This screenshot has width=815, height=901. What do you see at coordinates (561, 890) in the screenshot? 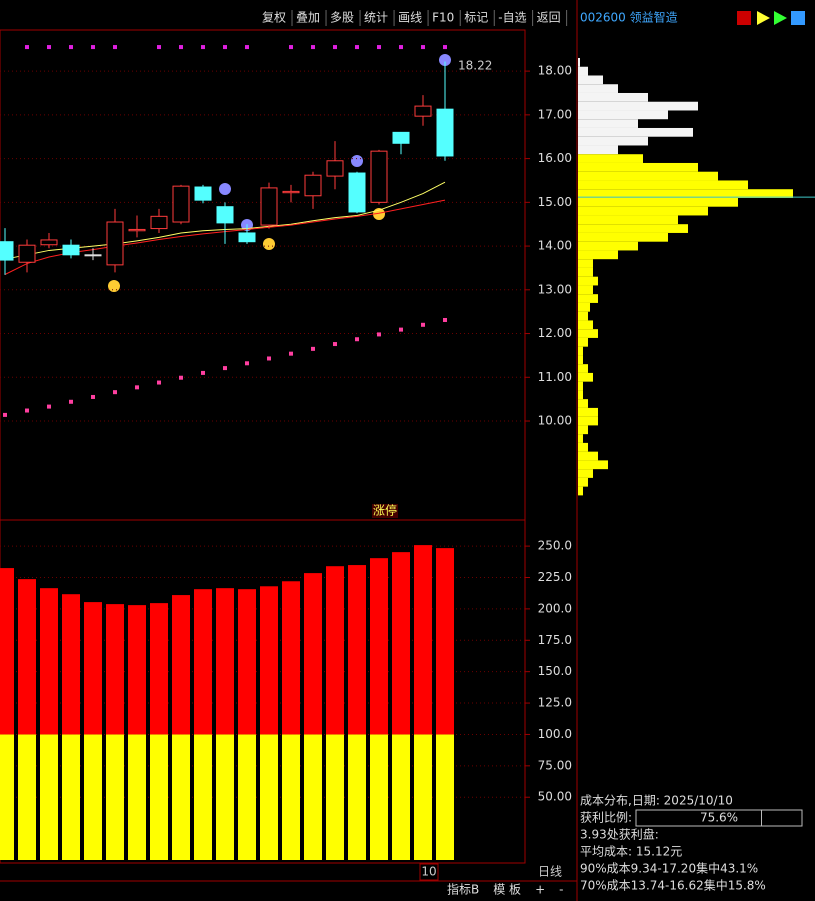
I see `bottom-button: -` at bounding box center [561, 890].